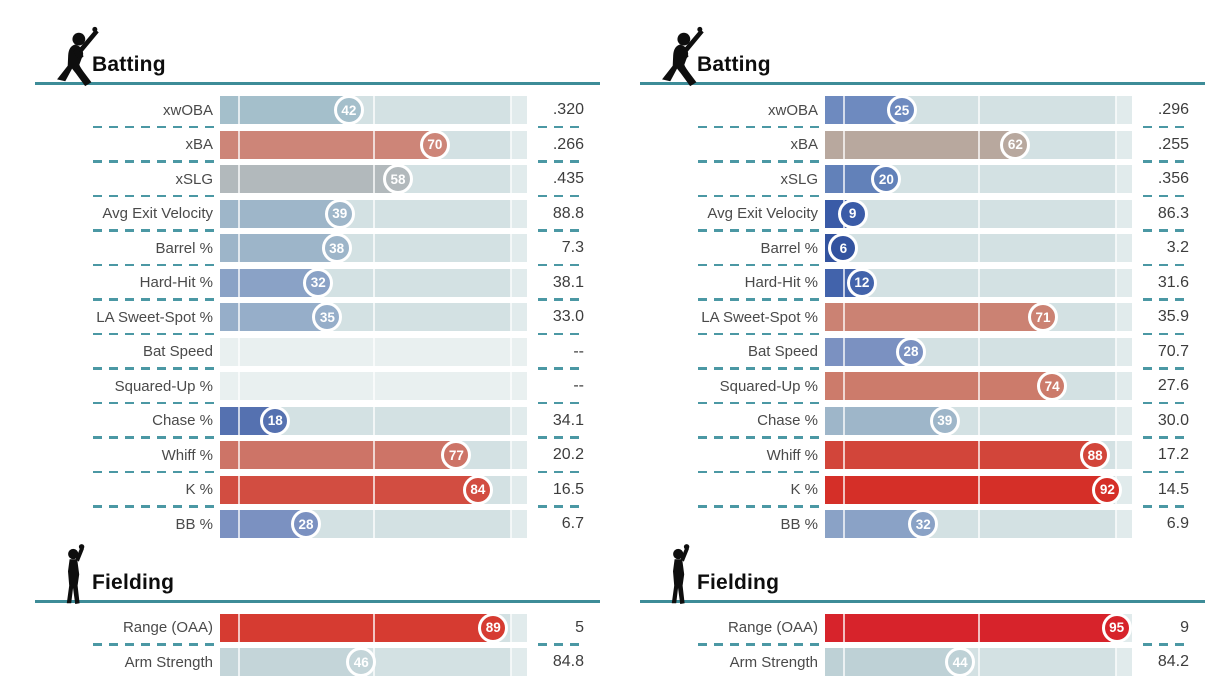 This screenshot has height=690, width=1220. Describe the element at coordinates (1173, 385) in the screenshot. I see `stat-value: 27.6` at that location.